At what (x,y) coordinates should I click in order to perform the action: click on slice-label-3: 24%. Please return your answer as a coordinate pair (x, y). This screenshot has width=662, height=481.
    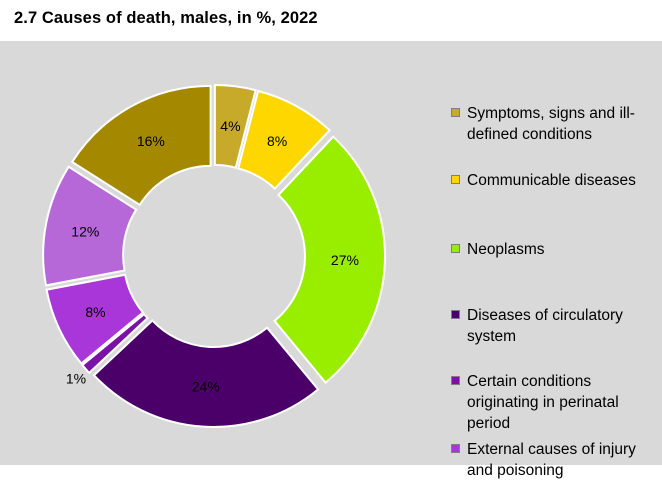
    Looking at the image, I should click on (206, 387).